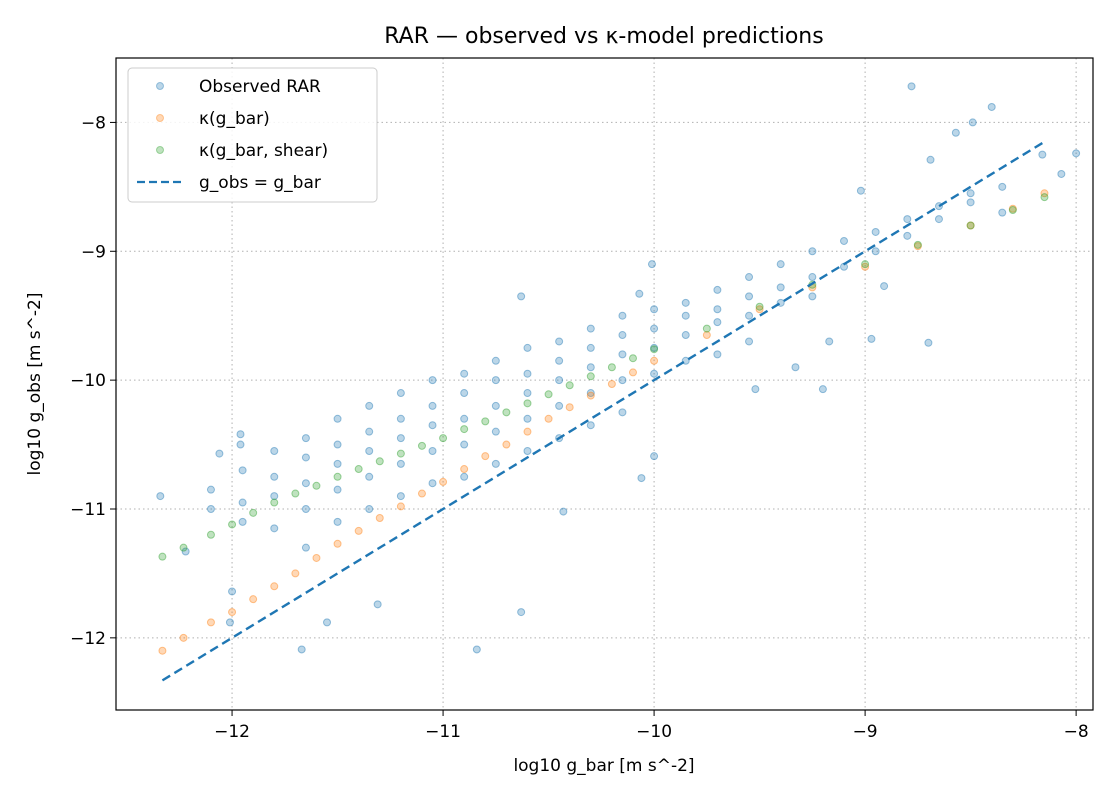 Image resolution: width=1120 pixels, height=804 pixels. What do you see at coordinates (443, 732) in the screenshot?
I see `x-tick-label: −11` at bounding box center [443, 732].